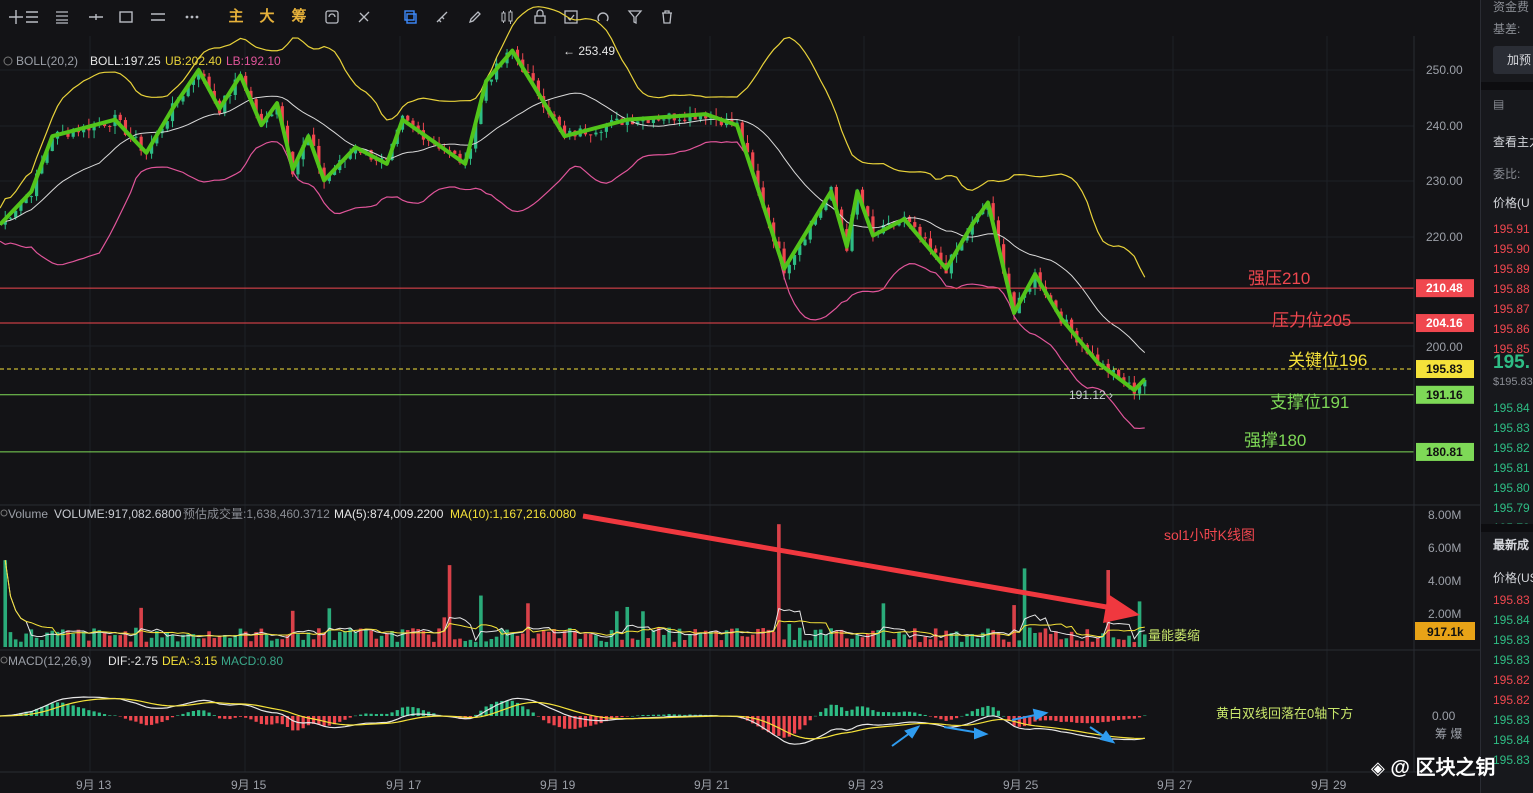  Describe the element at coordinates (158, 17) in the screenshot. I see `parallel-lines-icon` at that location.